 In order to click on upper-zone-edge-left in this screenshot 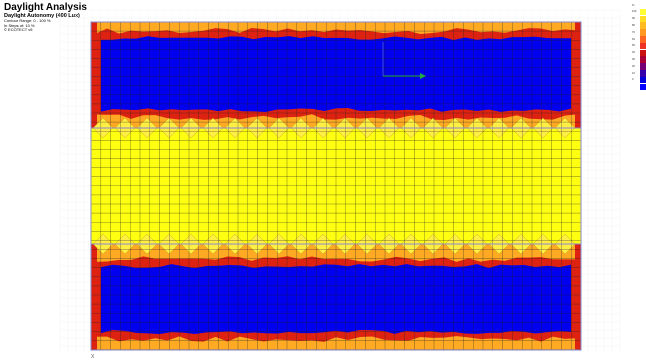, I will do `click(94, 75)`.